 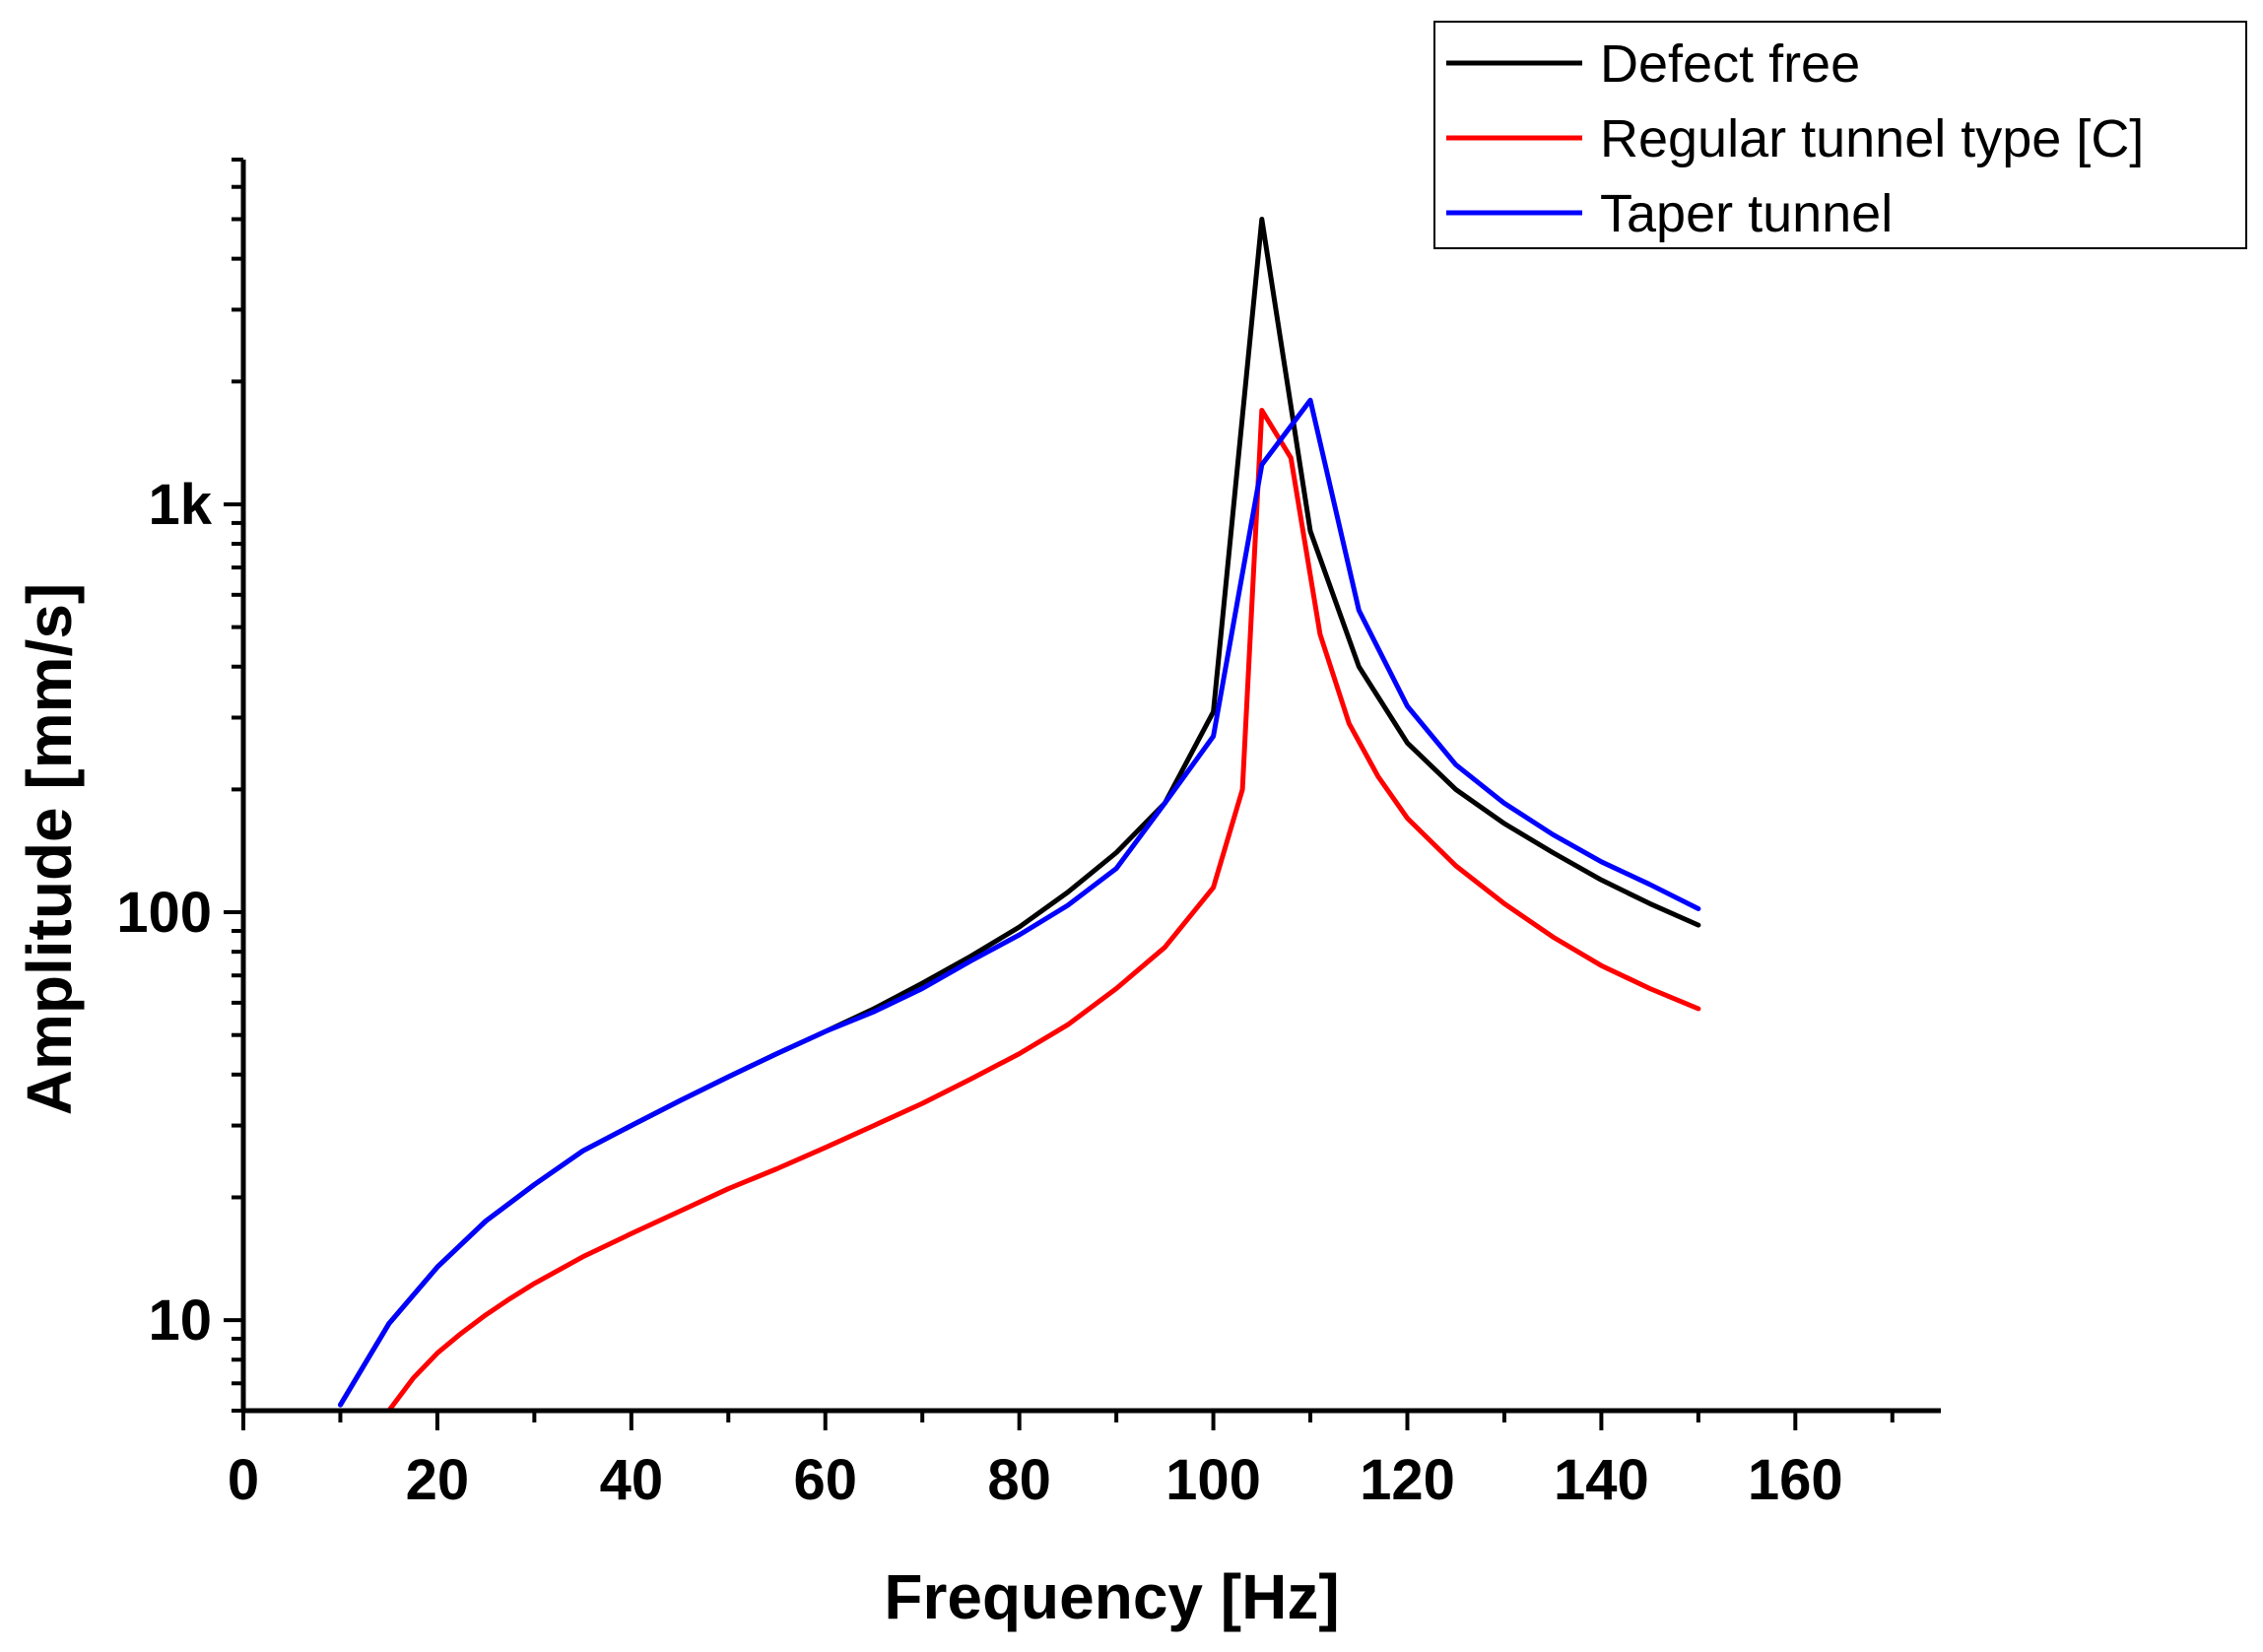 What do you see at coordinates (825, 1480) in the screenshot?
I see `x-tick-label: 60` at bounding box center [825, 1480].